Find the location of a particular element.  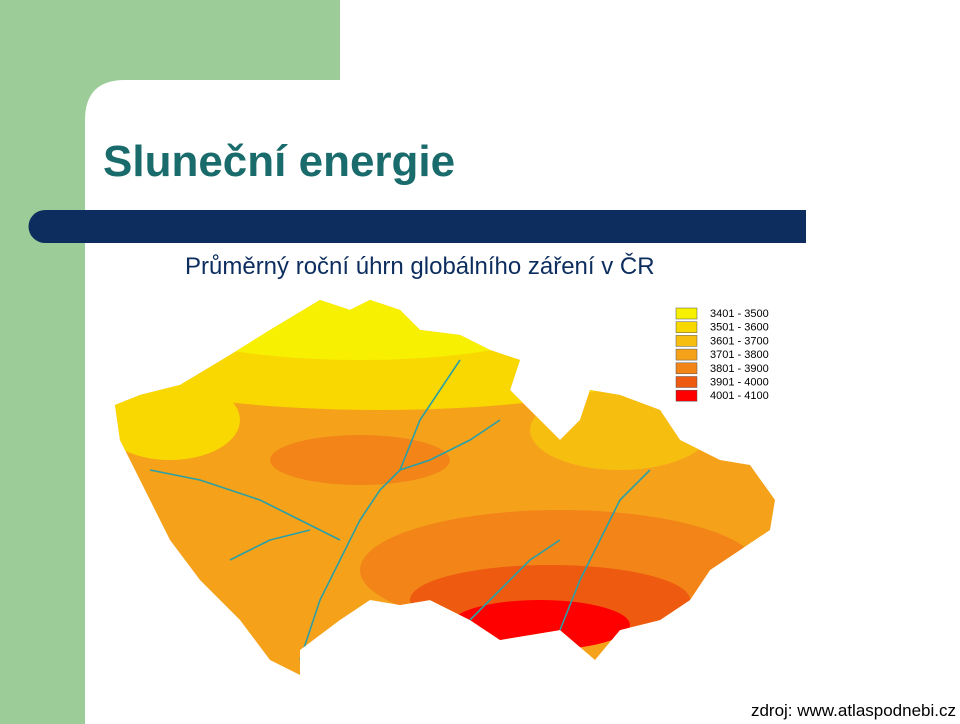

legend-label: 3801 - 3900 is located at coordinates (739, 369).